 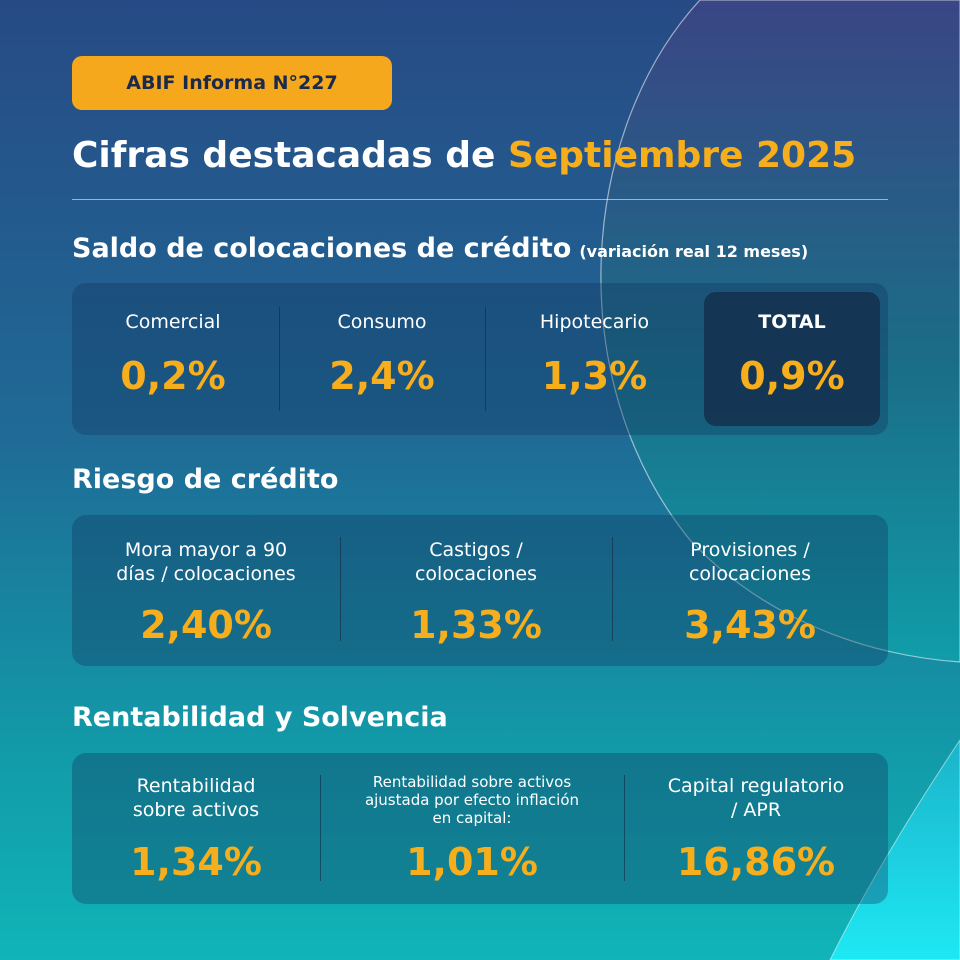 I want to click on report-badge: ABIF Informa N°227, so click(x=232, y=83).